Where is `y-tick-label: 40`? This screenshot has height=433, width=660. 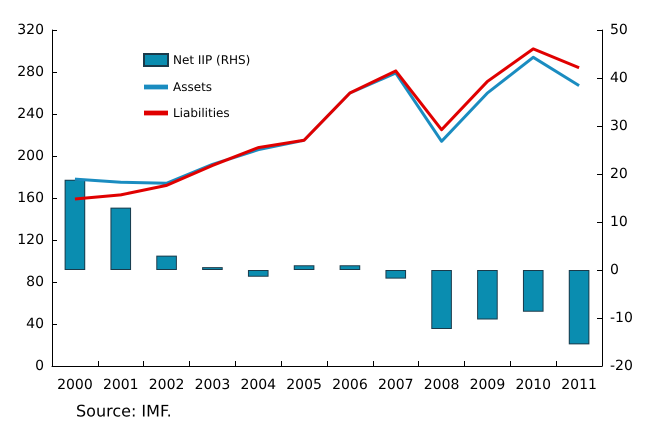
y-tick-label: 40 is located at coordinates (35, 324).